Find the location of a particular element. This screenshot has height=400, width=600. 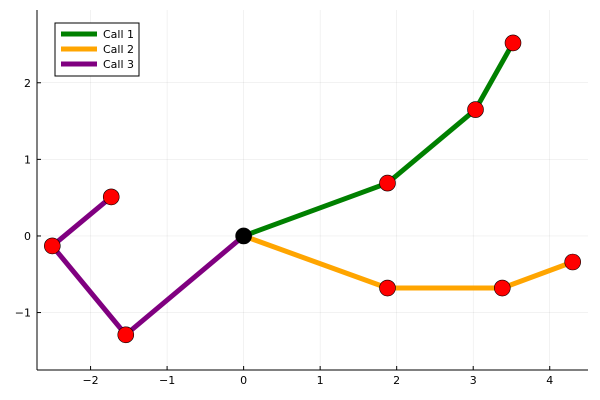

x-tick-label: 3 is located at coordinates (473, 380).